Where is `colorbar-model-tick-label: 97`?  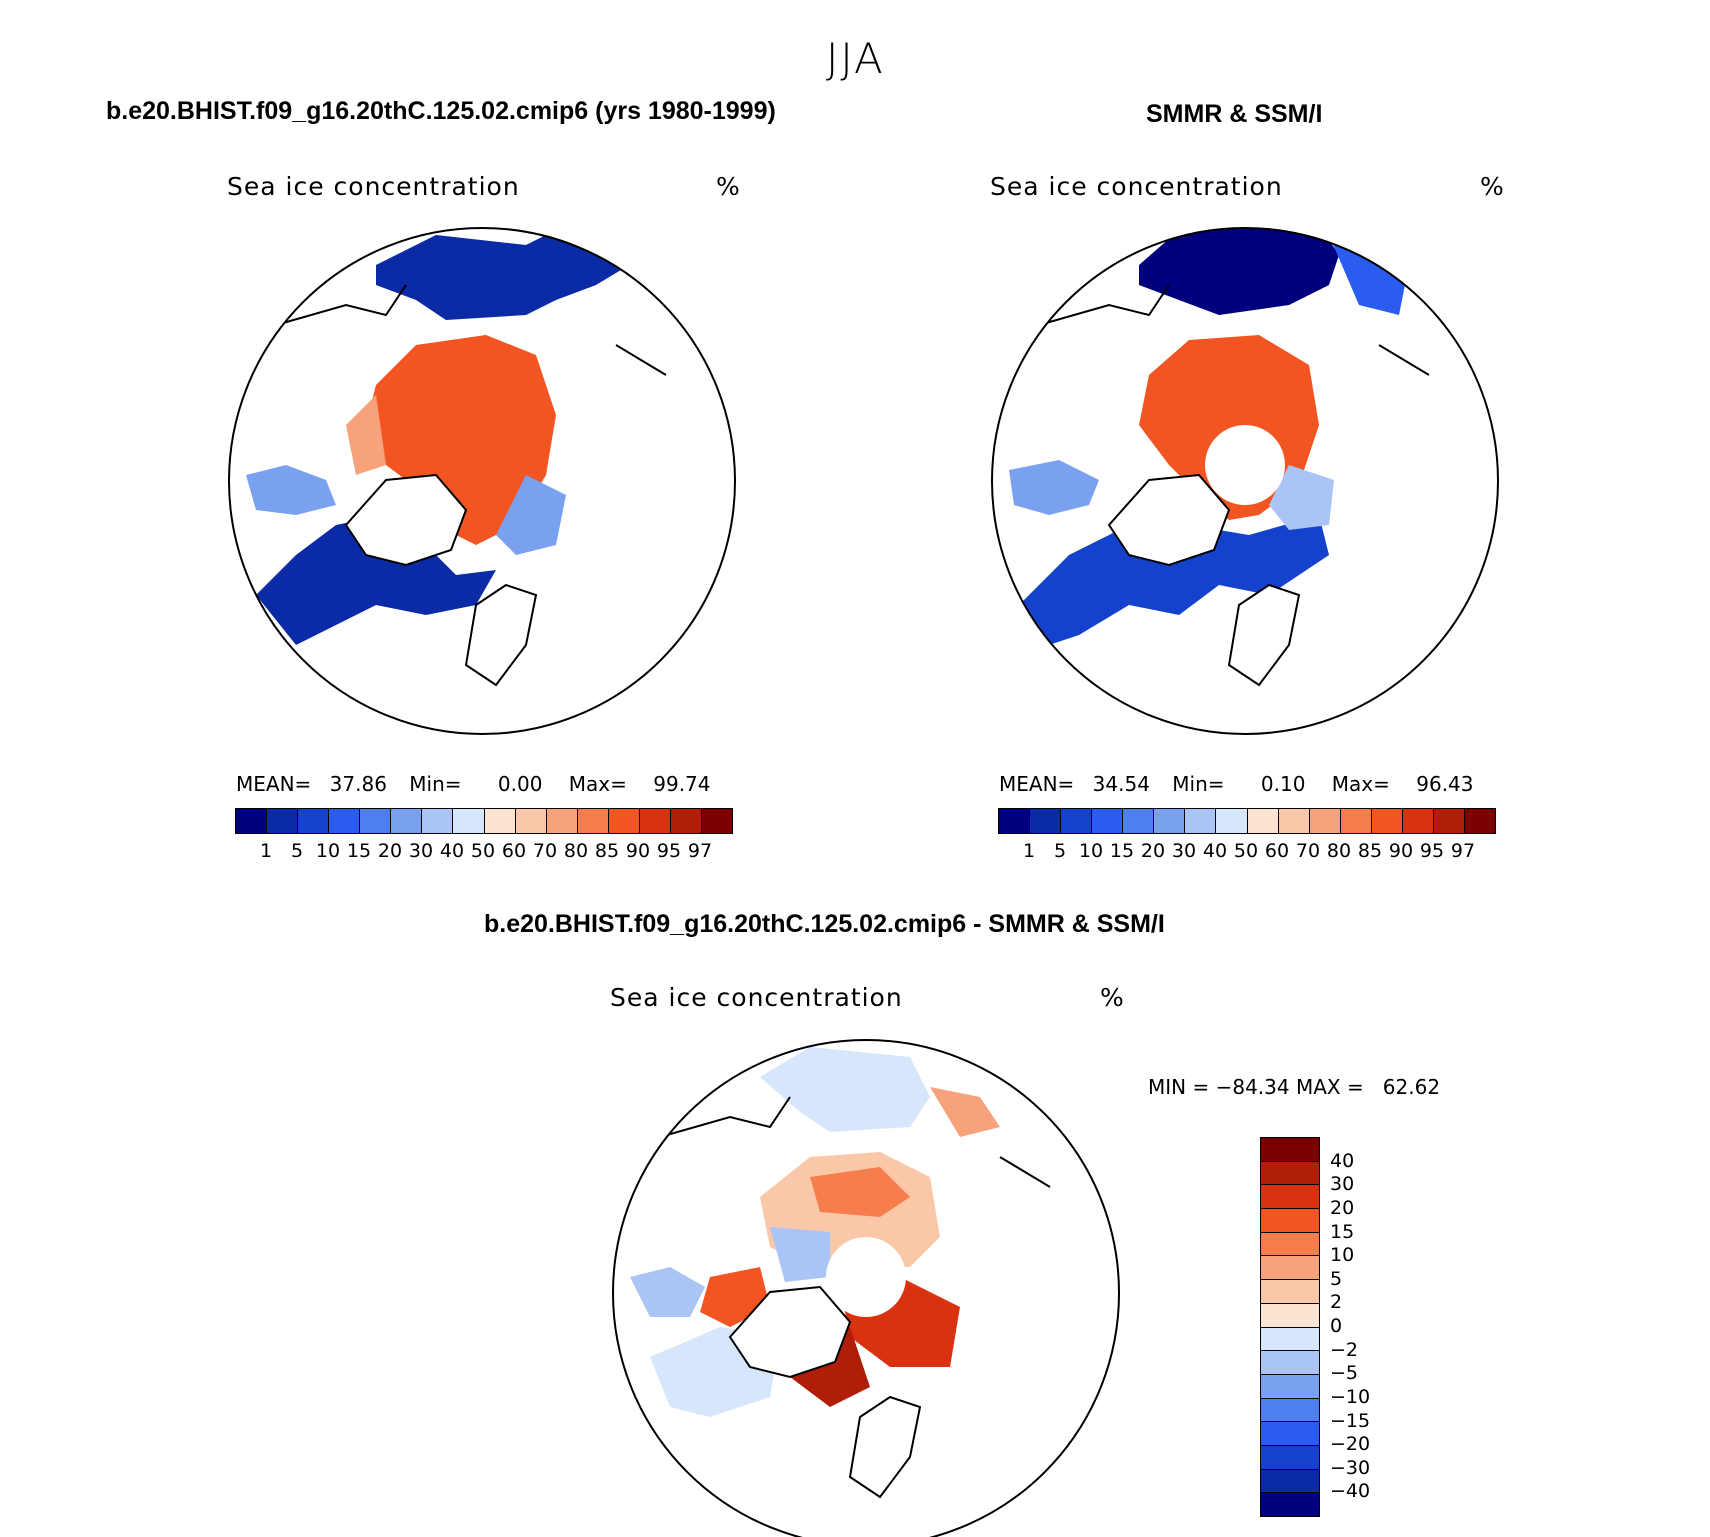
colorbar-model-tick-label: 97 is located at coordinates (700, 851).